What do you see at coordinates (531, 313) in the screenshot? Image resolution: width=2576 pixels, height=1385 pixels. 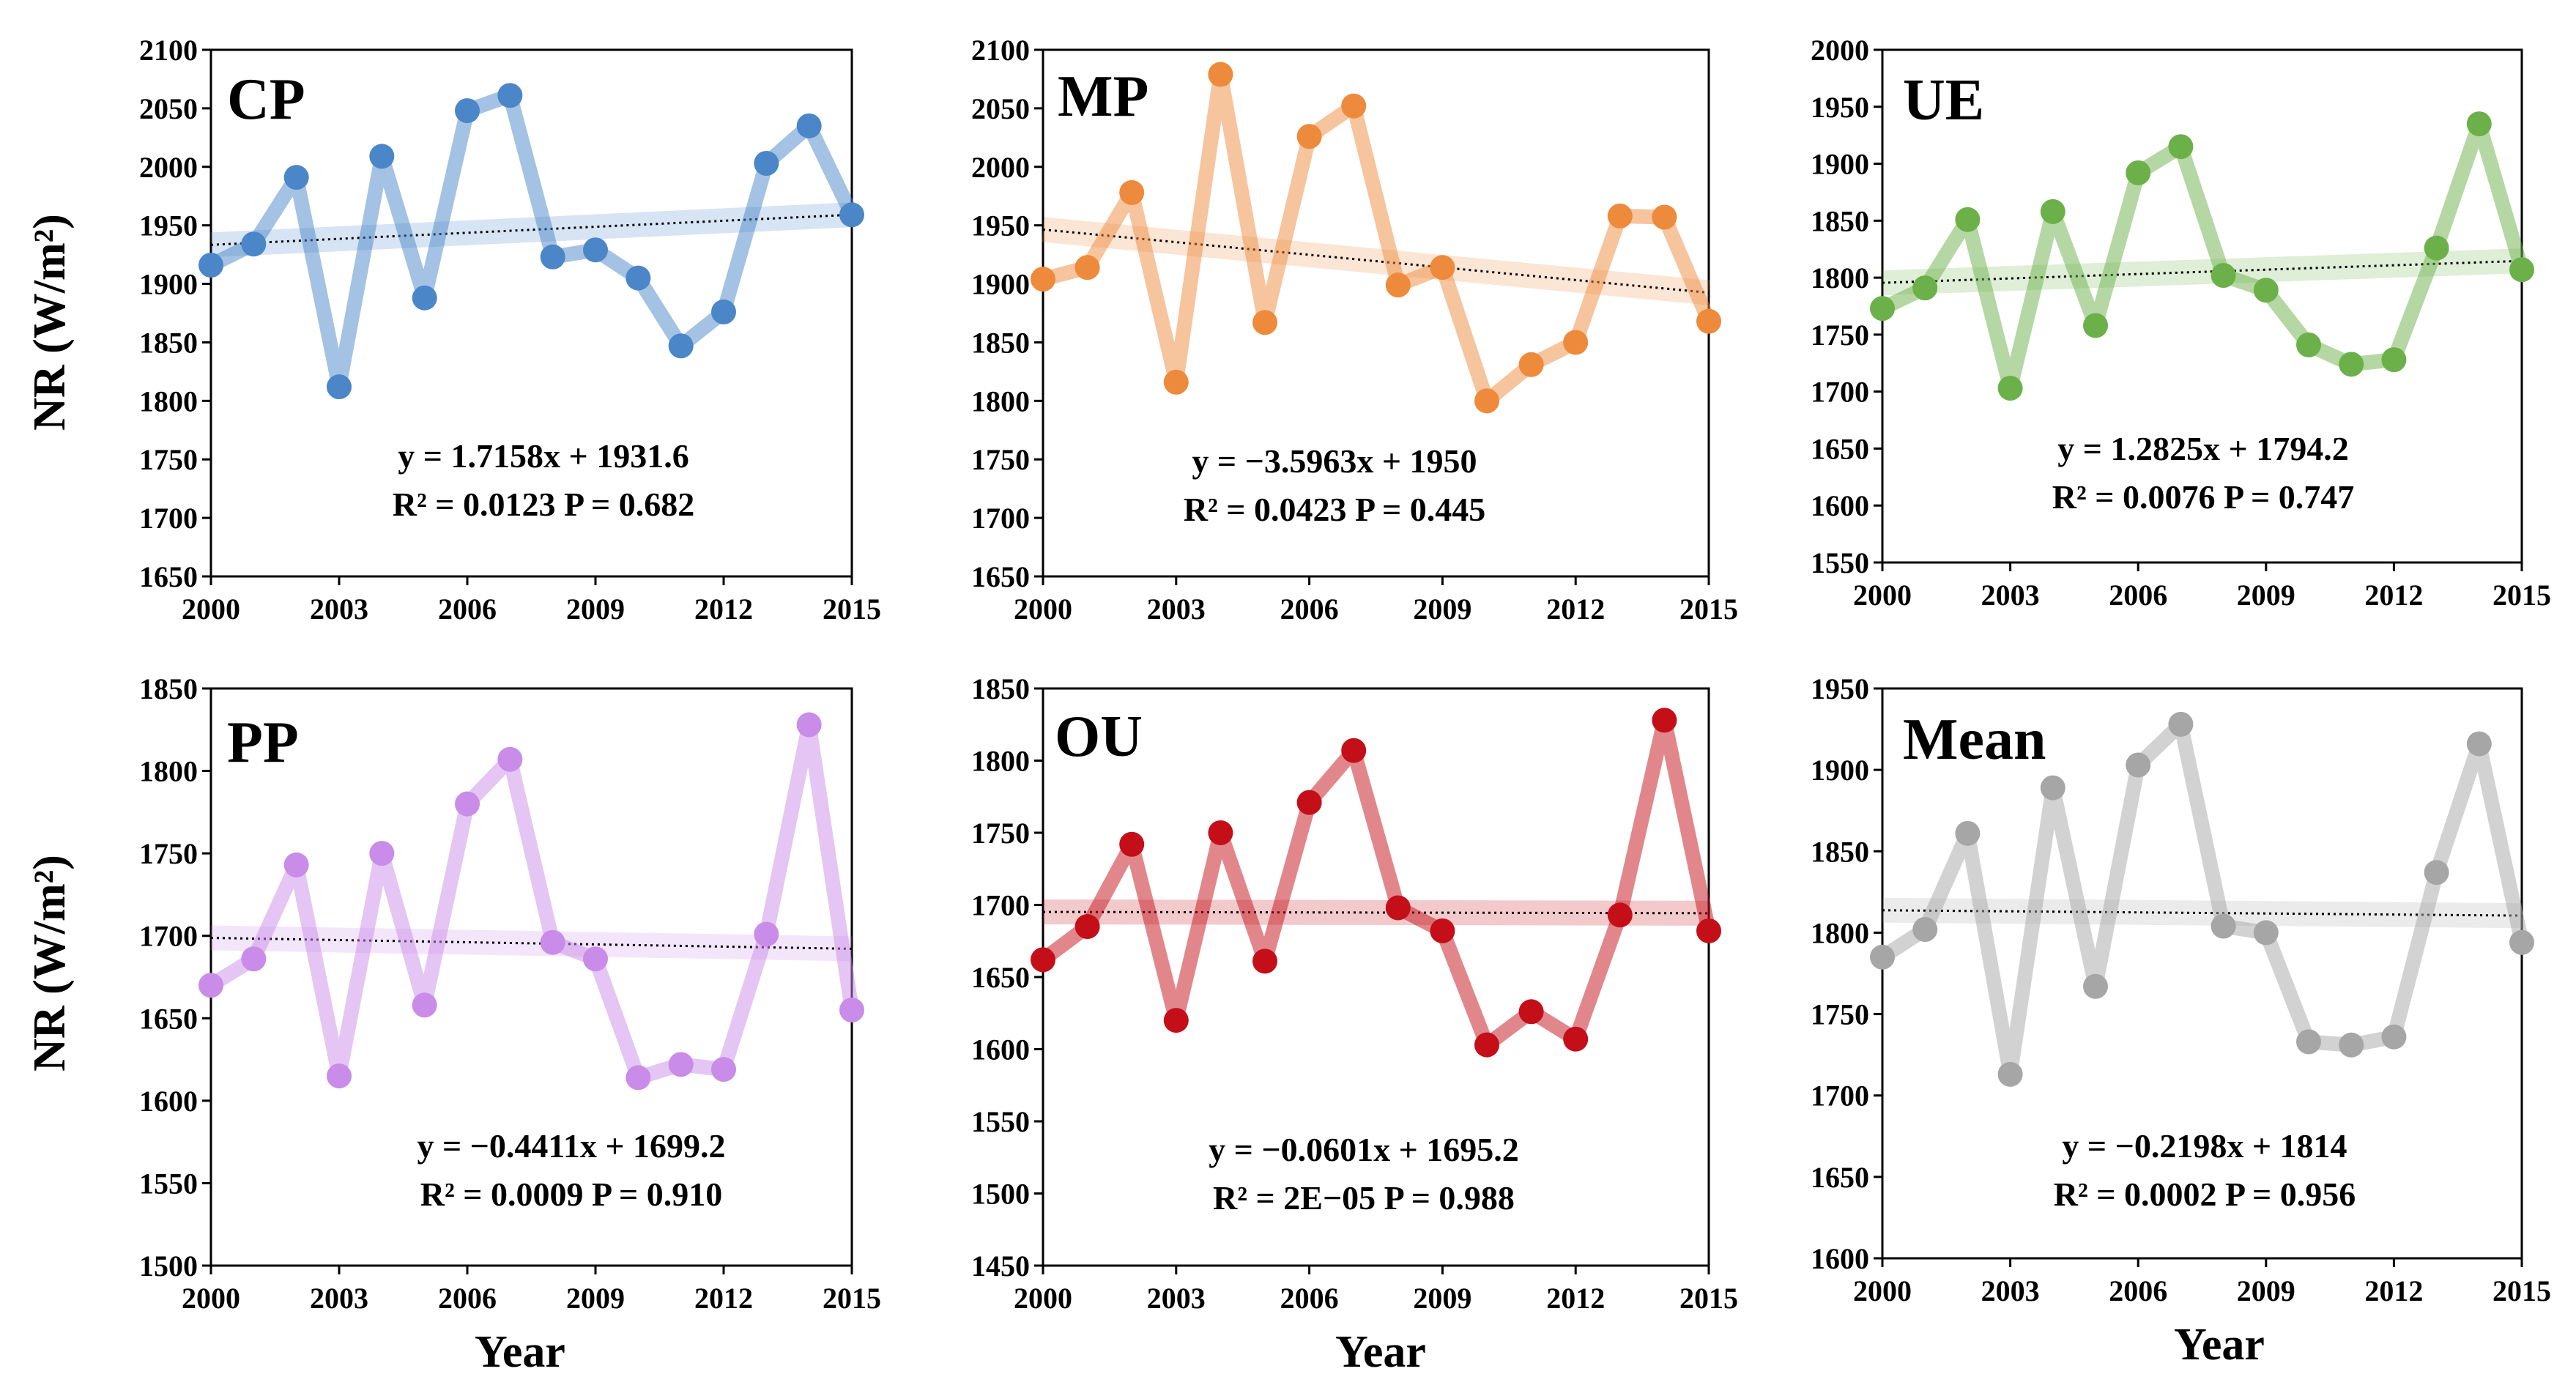 I see `plot-frame` at bounding box center [531, 313].